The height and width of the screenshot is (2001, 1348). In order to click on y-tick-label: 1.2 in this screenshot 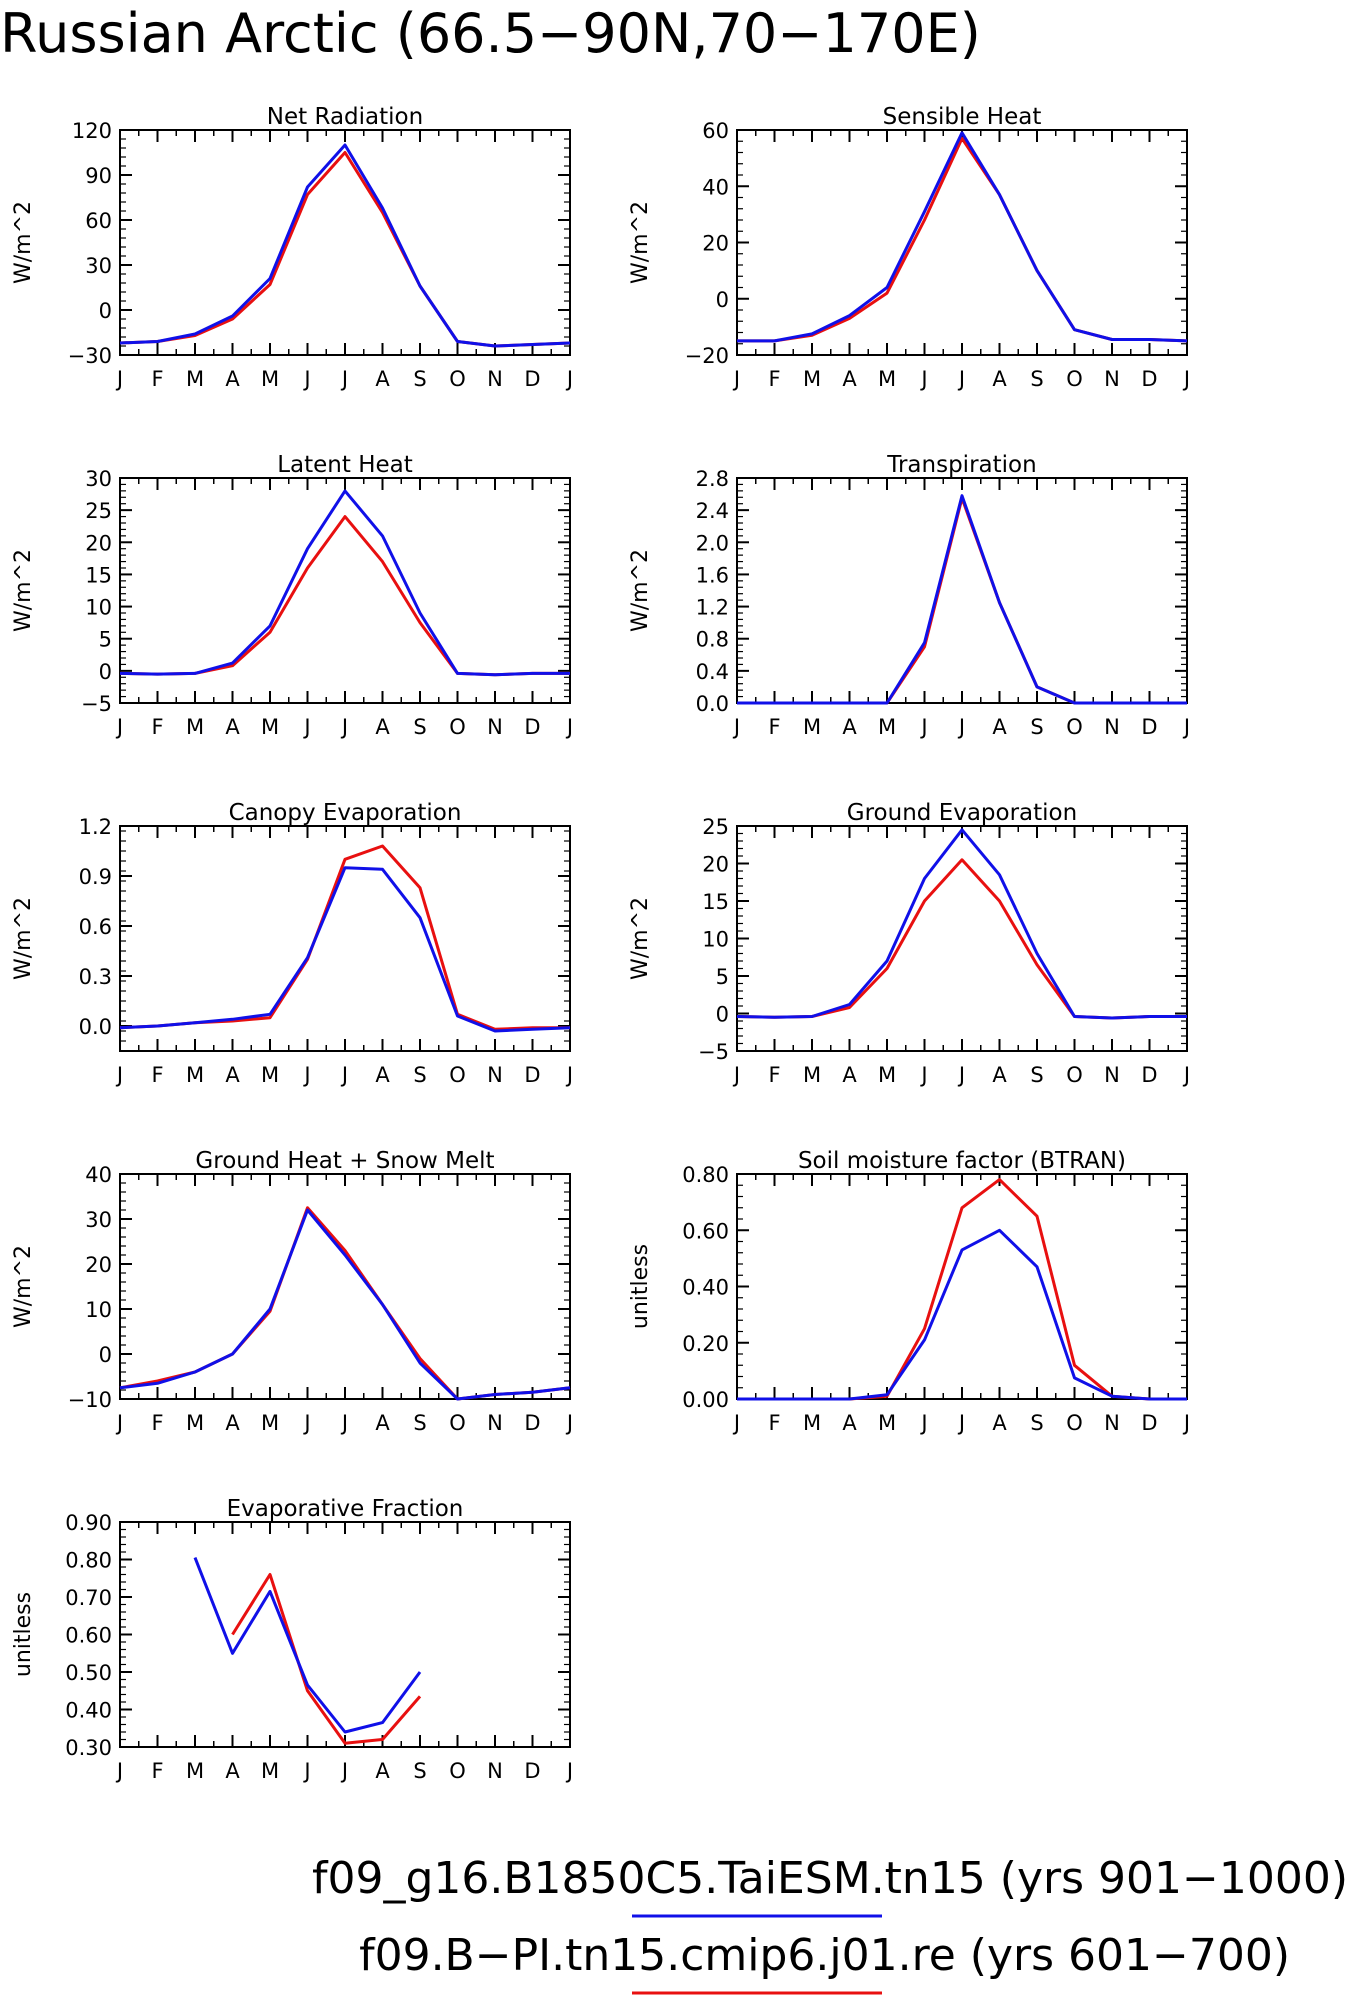, I will do `click(95, 827)`.